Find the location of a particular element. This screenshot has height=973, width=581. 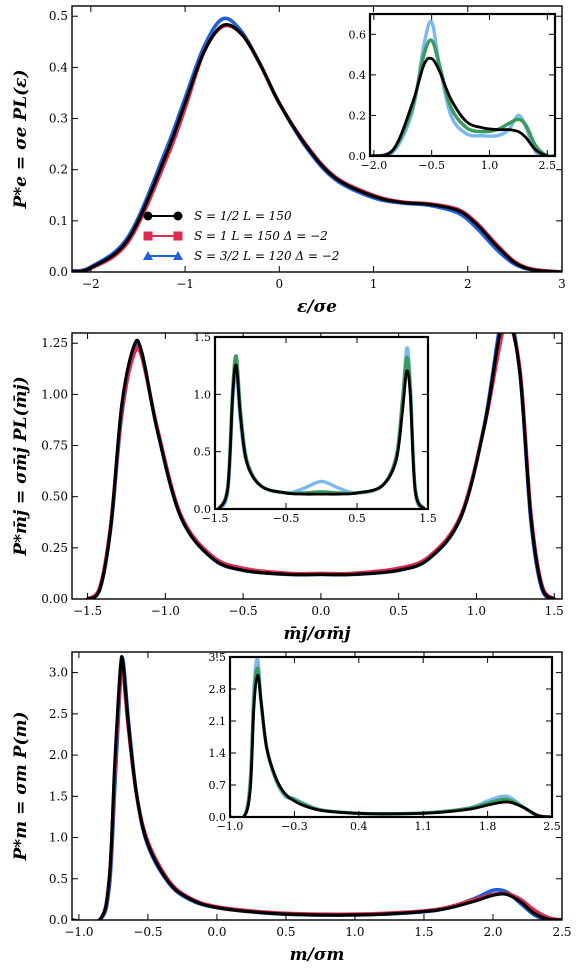

inset-y-tick-label: 3.5 is located at coordinates (218, 657).